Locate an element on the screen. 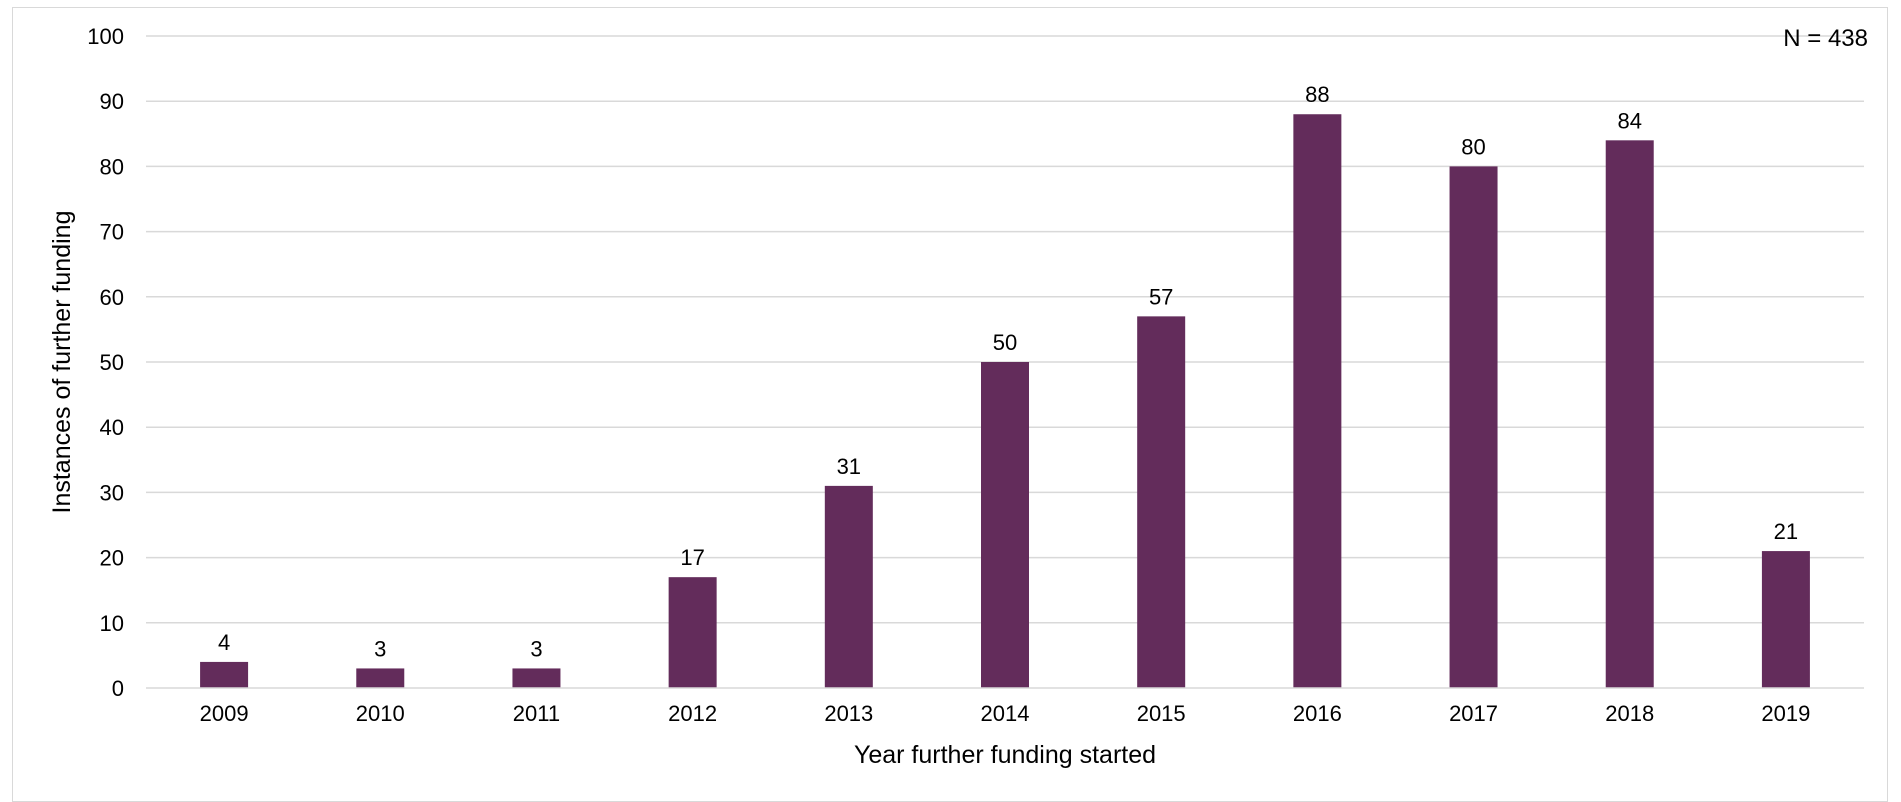 The height and width of the screenshot is (802, 1901). bar-2012 is located at coordinates (692, 632).